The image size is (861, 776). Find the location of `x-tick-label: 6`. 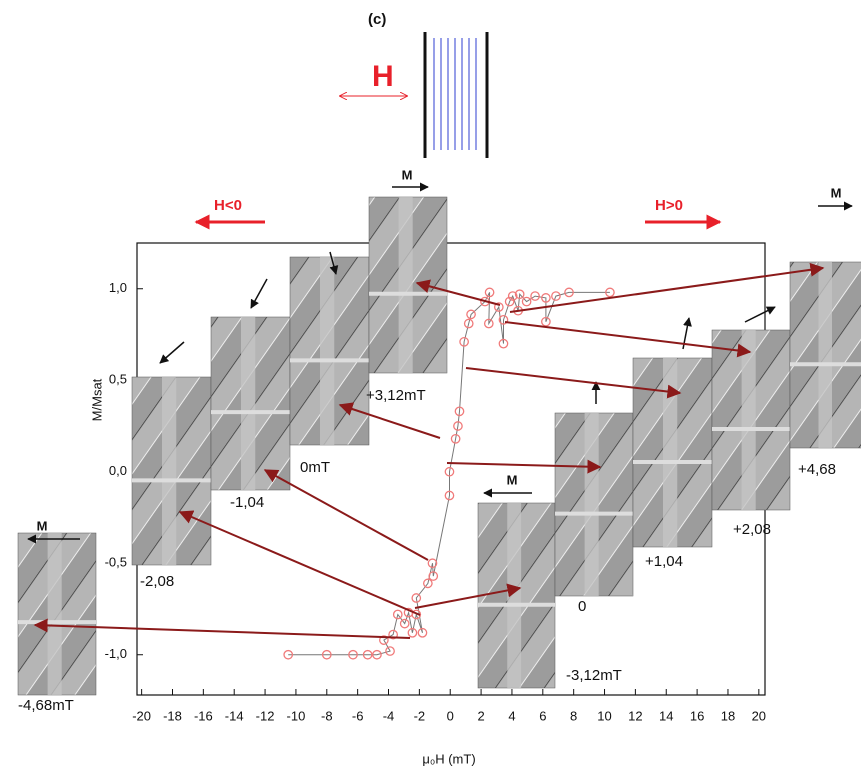

x-tick-label: 6 is located at coordinates (542, 715).